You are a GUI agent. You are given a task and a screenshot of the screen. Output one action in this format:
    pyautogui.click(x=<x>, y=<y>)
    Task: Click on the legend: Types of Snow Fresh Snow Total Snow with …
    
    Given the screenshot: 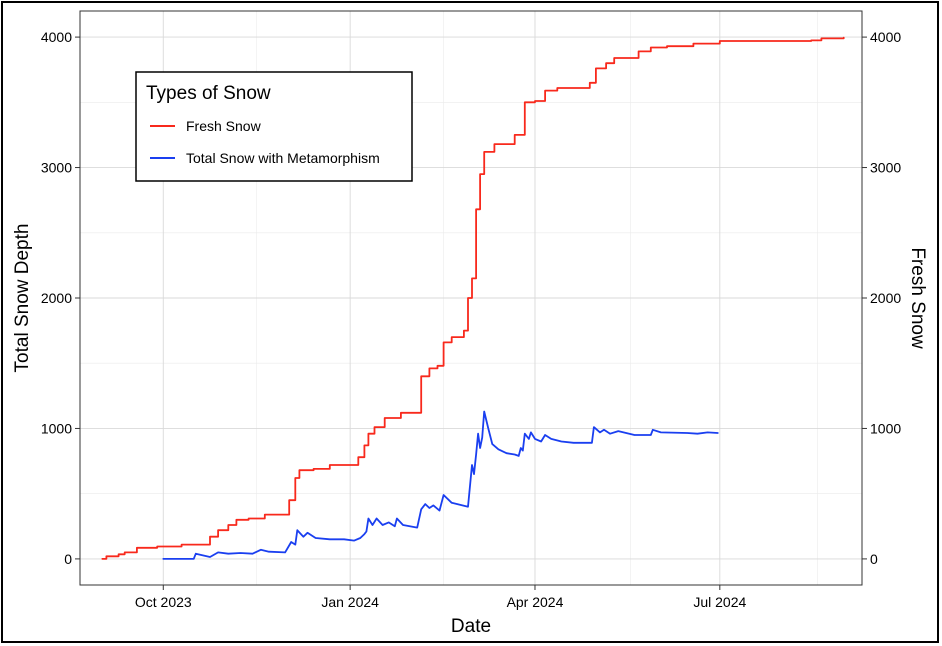 What is the action you would take?
    pyautogui.click(x=274, y=126)
    